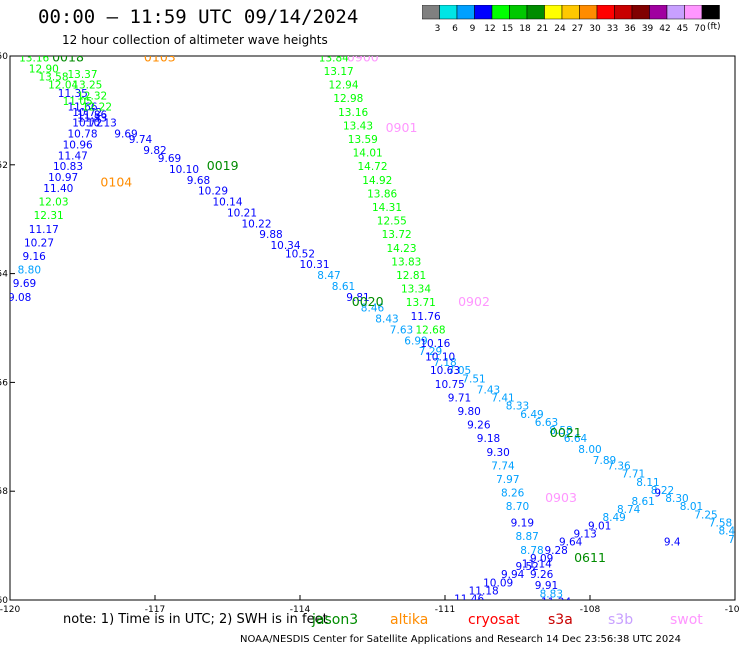 The image size is (740, 650). Describe the element at coordinates (560, 620) in the screenshot. I see `satellite-legend-item: s3a` at that location.